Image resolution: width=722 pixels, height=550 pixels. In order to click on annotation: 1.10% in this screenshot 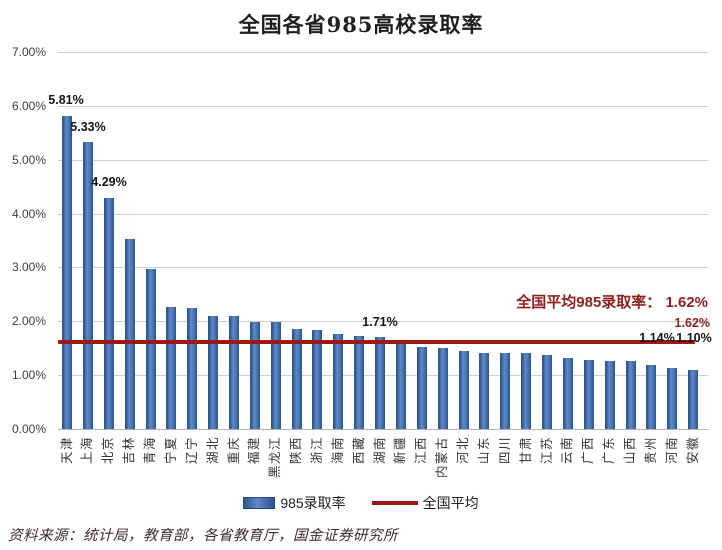, I will do `click(694, 338)`.